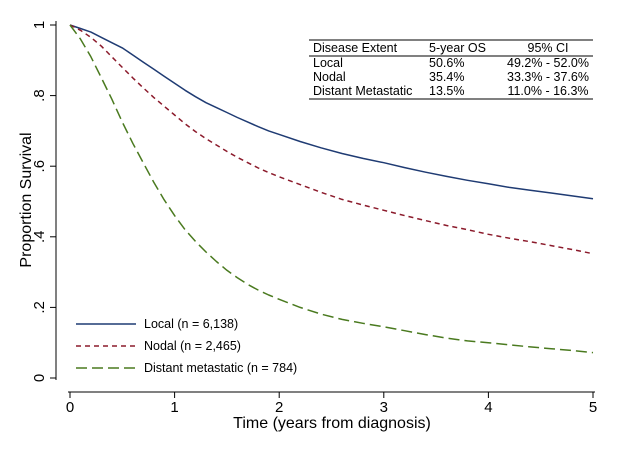  Describe the element at coordinates (548, 77) in the screenshot. I see `table-cell: 33.3% - 37.6%` at that location.